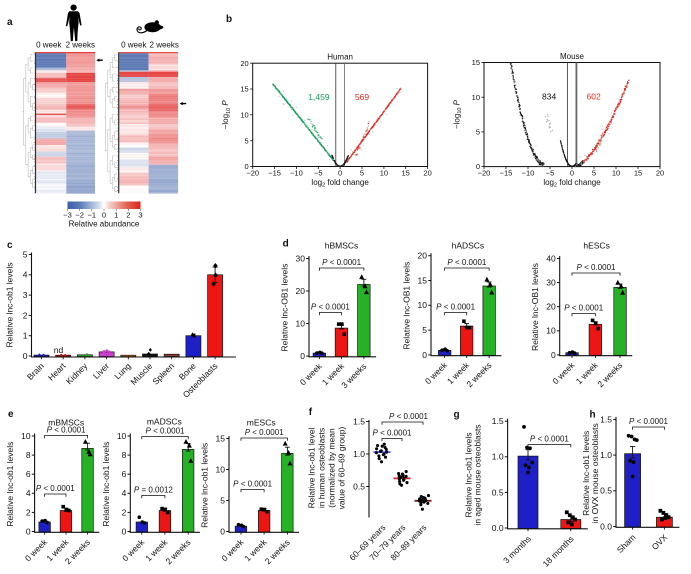 Image resolution: width=691 pixels, height=574 pixels. What do you see at coordinates (362, 97) in the screenshot?
I see `svg-text: 569` at bounding box center [362, 97].